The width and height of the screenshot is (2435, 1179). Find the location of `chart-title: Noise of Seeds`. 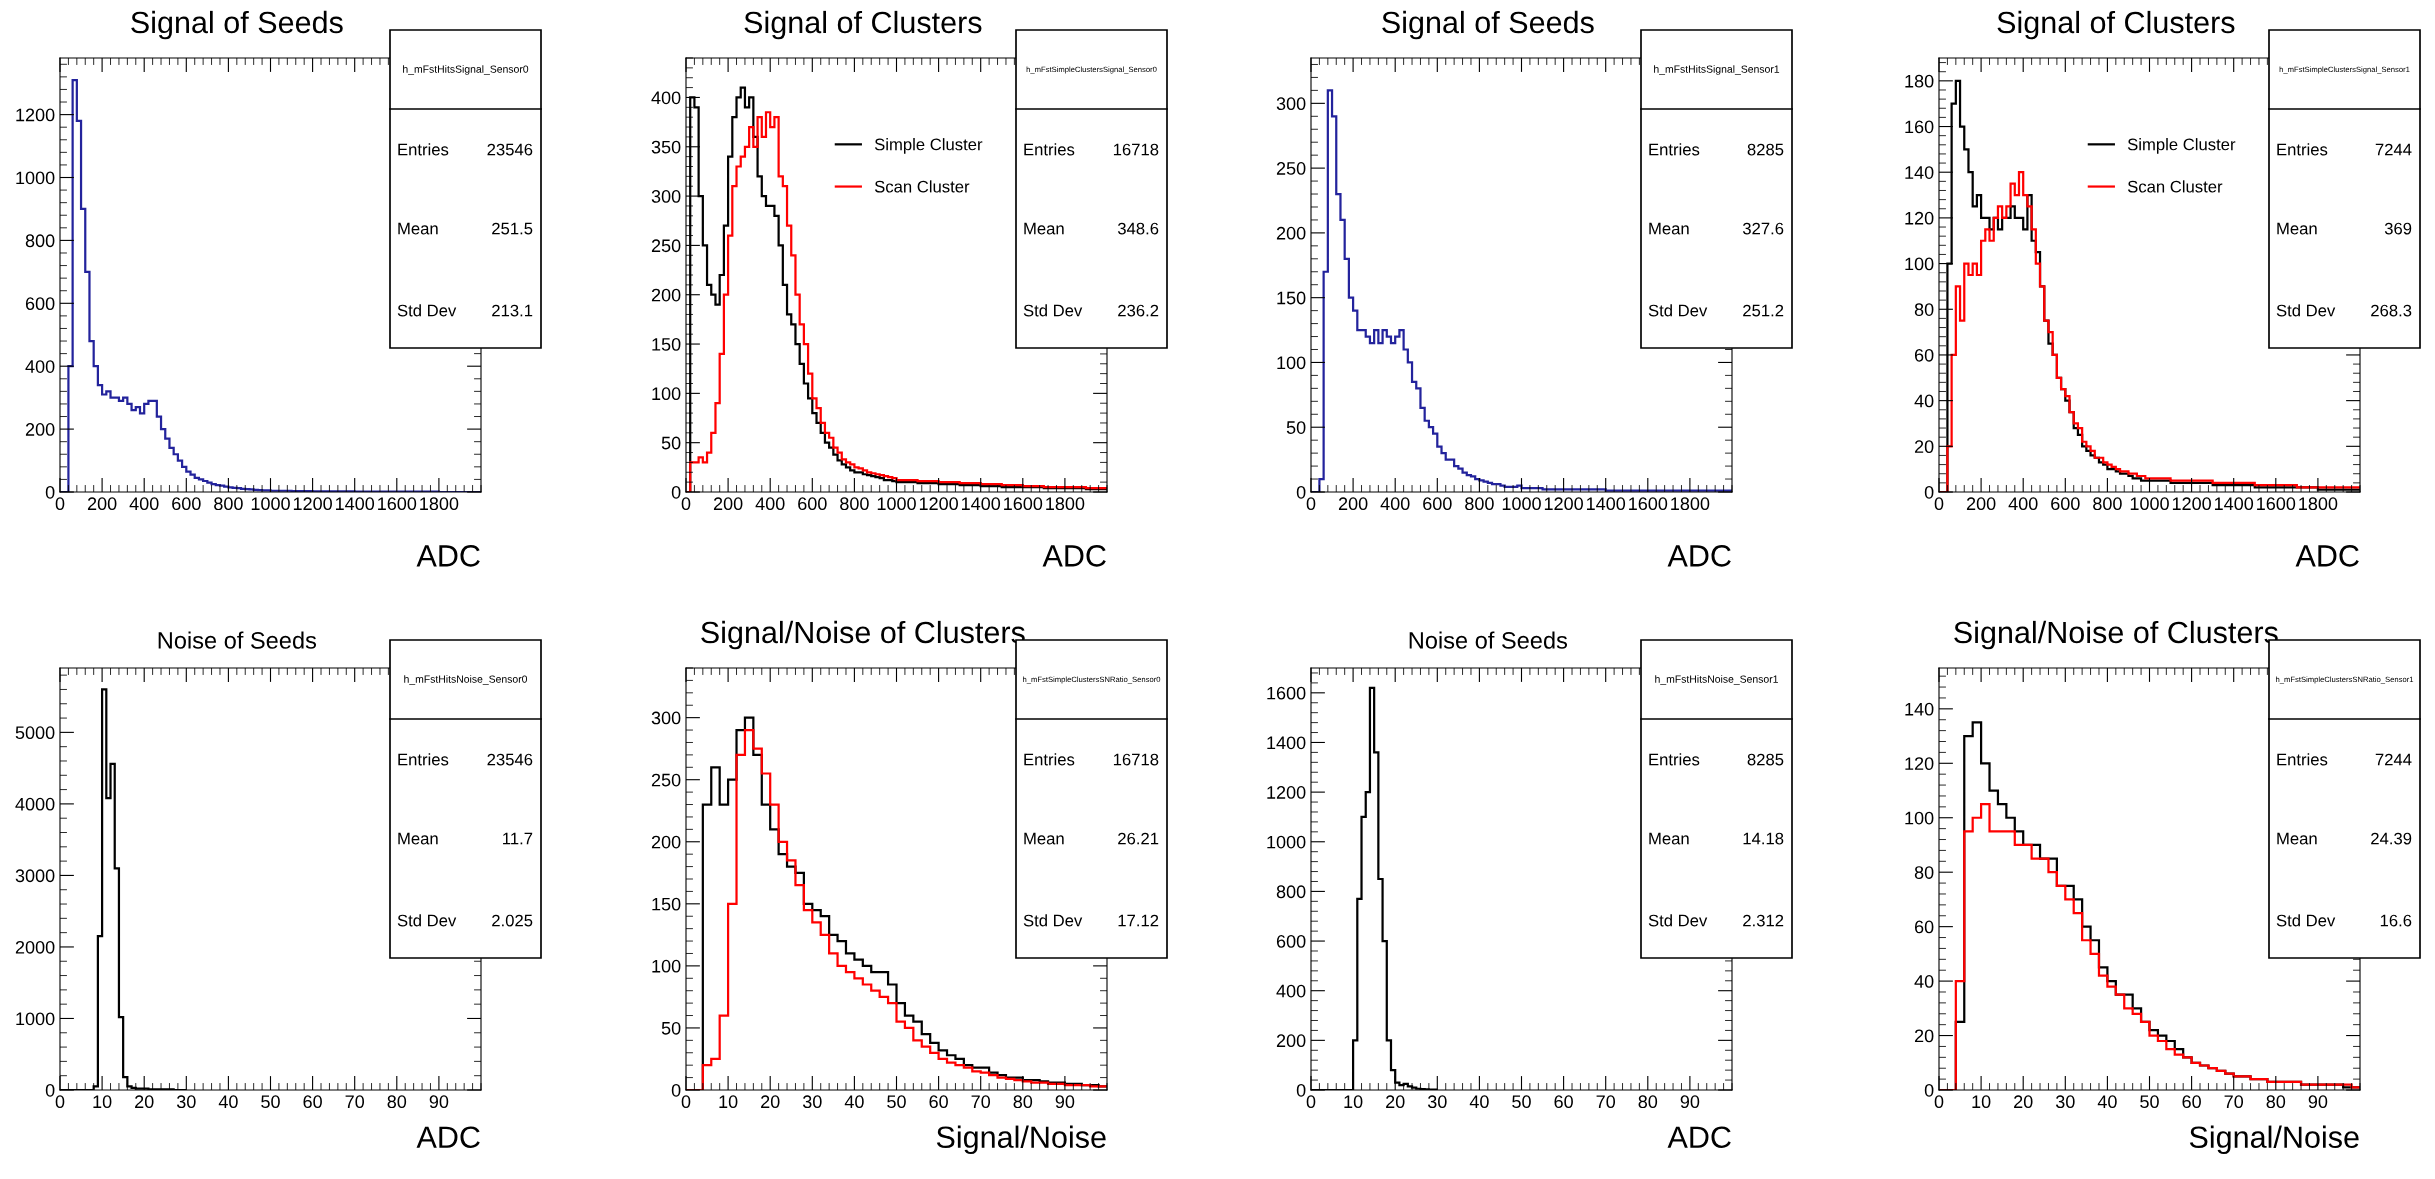

chart-title: Noise of Seeds is located at coordinates (1488, 640).